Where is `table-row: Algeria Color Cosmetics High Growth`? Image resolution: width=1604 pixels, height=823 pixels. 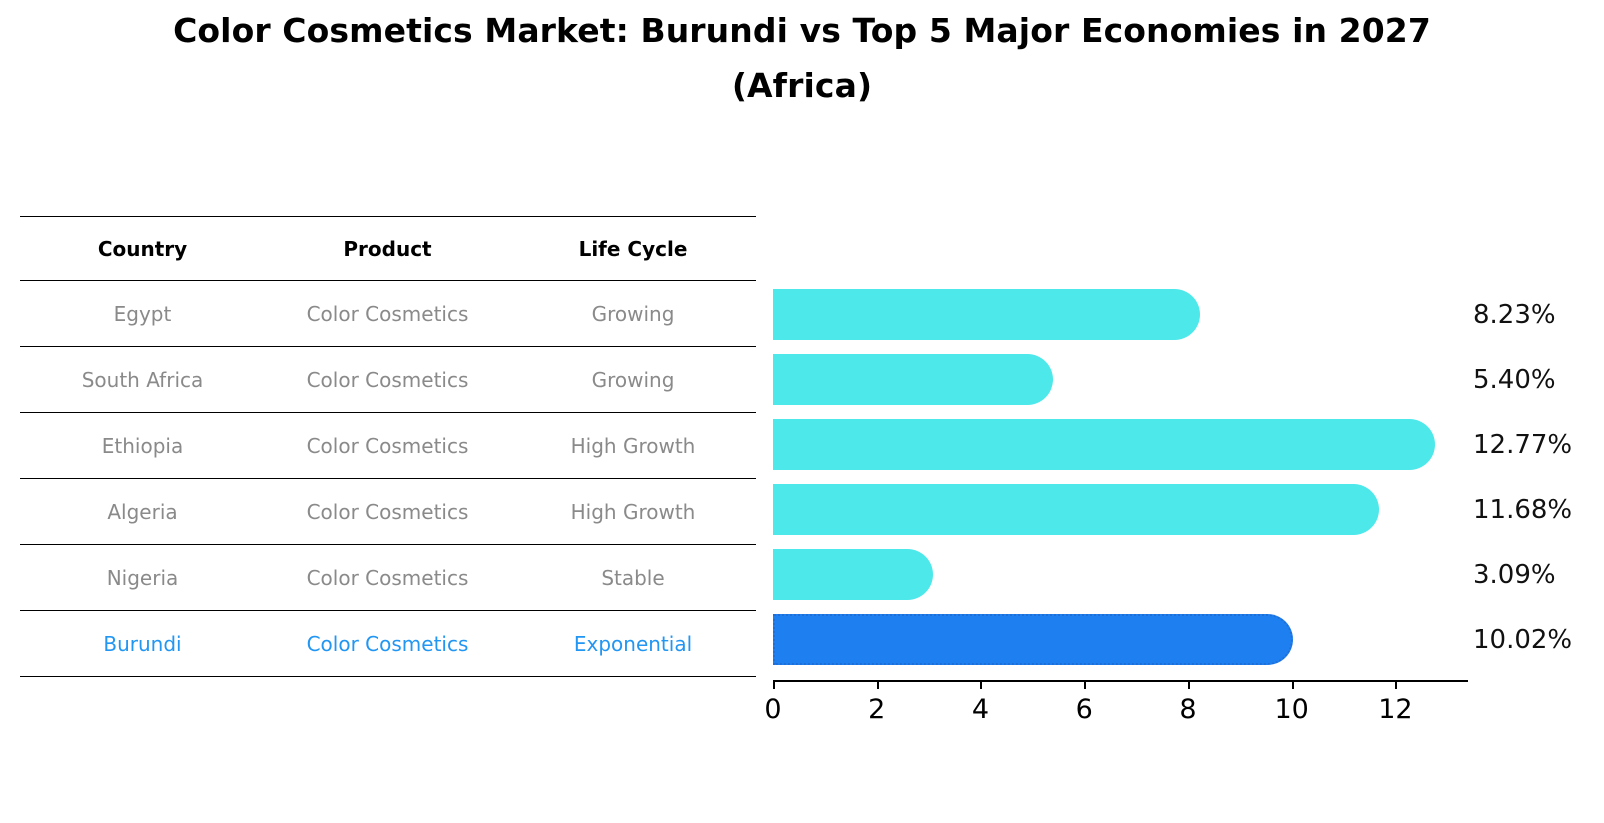 table-row: Algeria Color Cosmetics High Growth is located at coordinates (388, 511).